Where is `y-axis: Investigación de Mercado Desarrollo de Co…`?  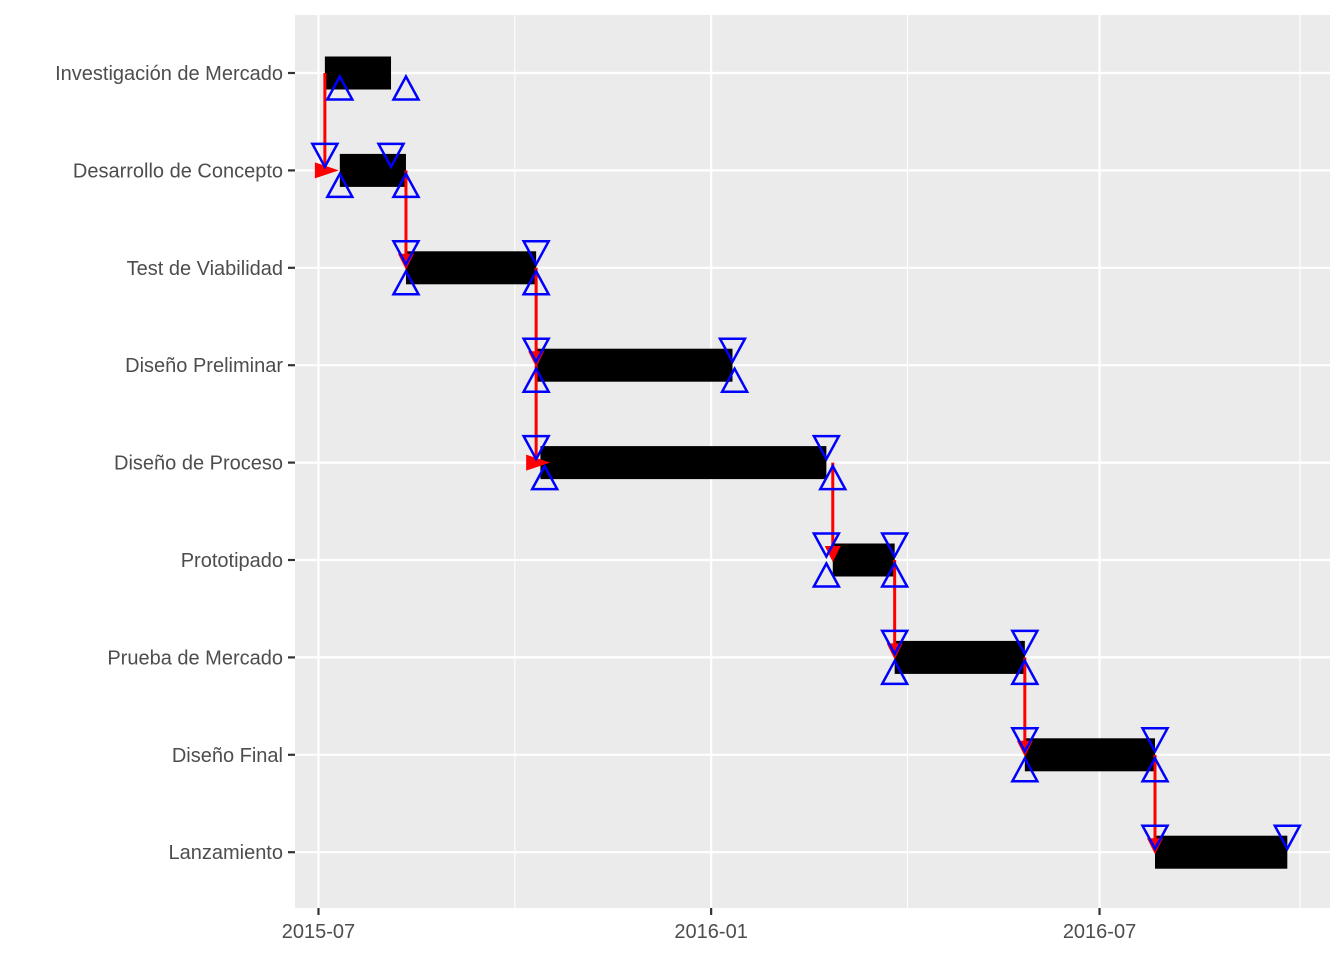 y-axis: Investigación de Mercado Desarrollo de Co… is located at coordinates (175, 463).